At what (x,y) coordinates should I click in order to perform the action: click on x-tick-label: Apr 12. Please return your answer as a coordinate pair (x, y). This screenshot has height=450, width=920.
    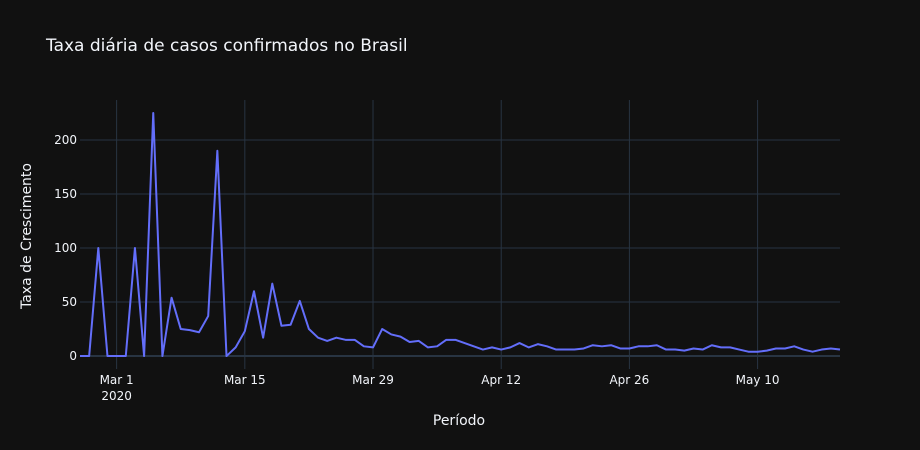
    Looking at the image, I should click on (501, 380).